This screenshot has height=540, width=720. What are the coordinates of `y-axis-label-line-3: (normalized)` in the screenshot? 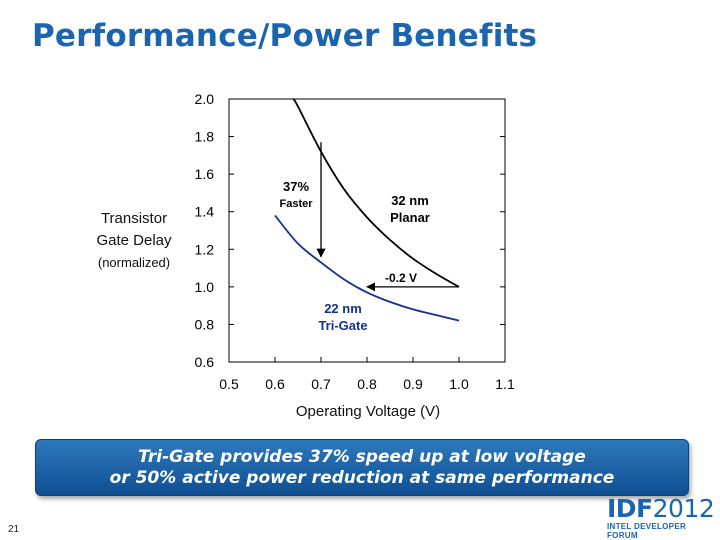 It's located at (134, 262).